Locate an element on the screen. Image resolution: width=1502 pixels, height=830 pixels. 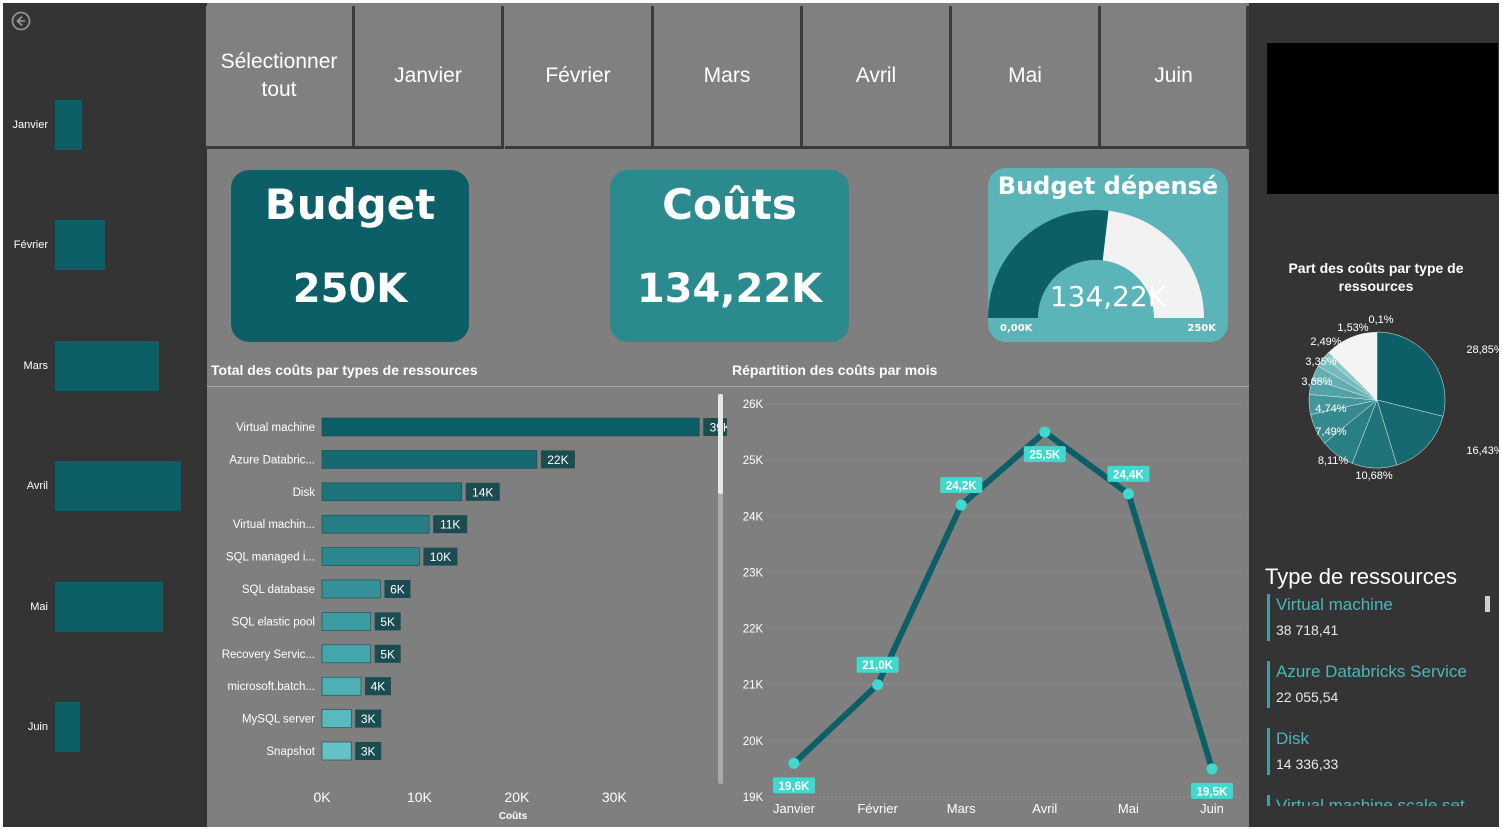
slicer-select-all-button: Sélectionner tout is located at coordinates (280, 77).